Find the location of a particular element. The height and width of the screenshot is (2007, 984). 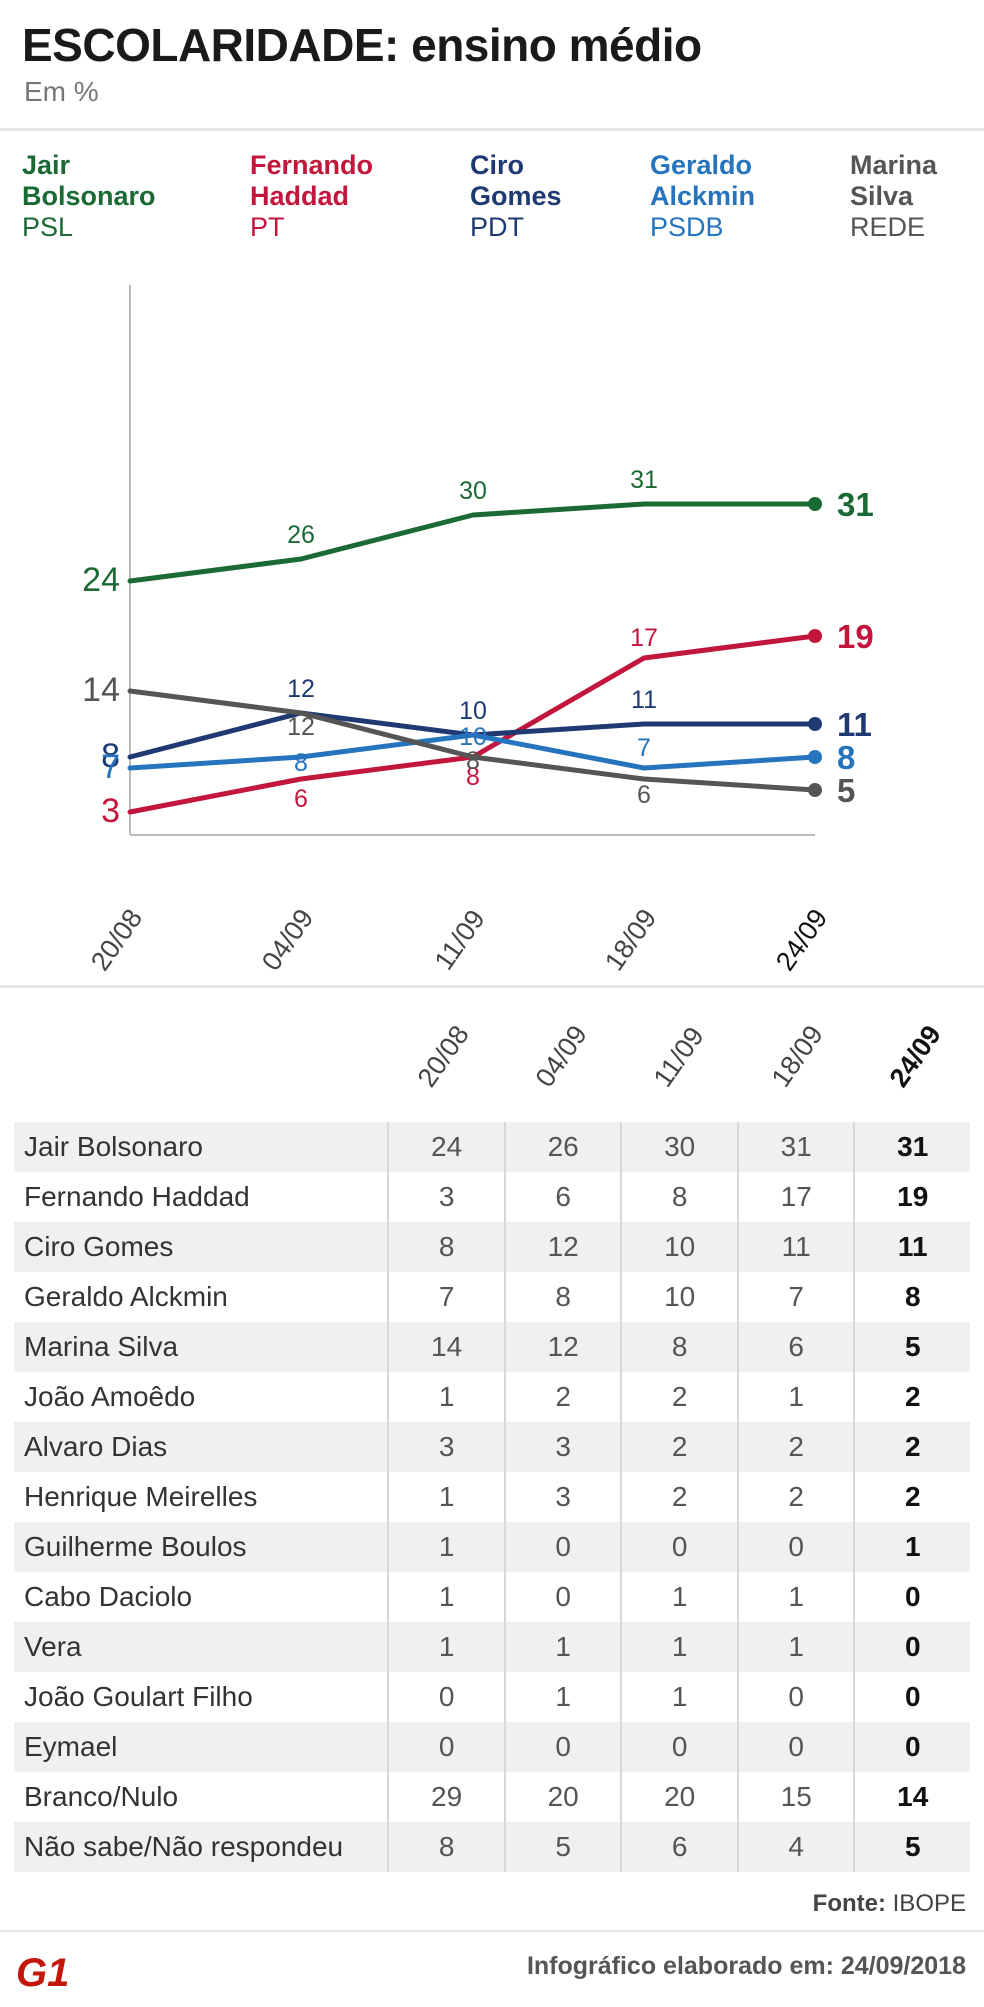

legend-name: Marina is located at coordinates (894, 165).